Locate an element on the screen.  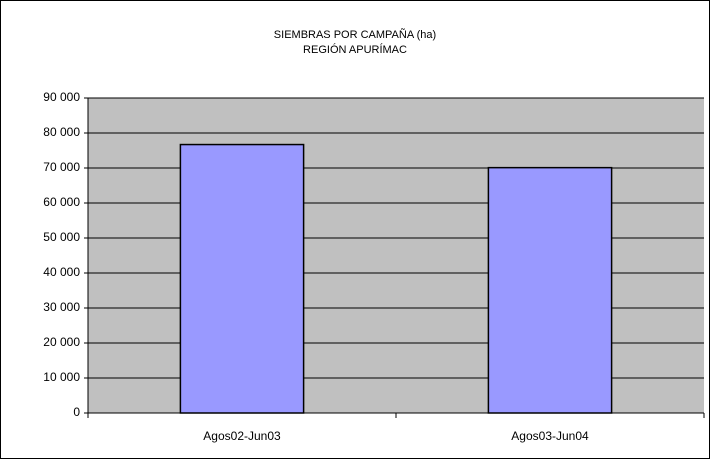
x-tick-label: Agos02-Jun03 is located at coordinates (242, 436).